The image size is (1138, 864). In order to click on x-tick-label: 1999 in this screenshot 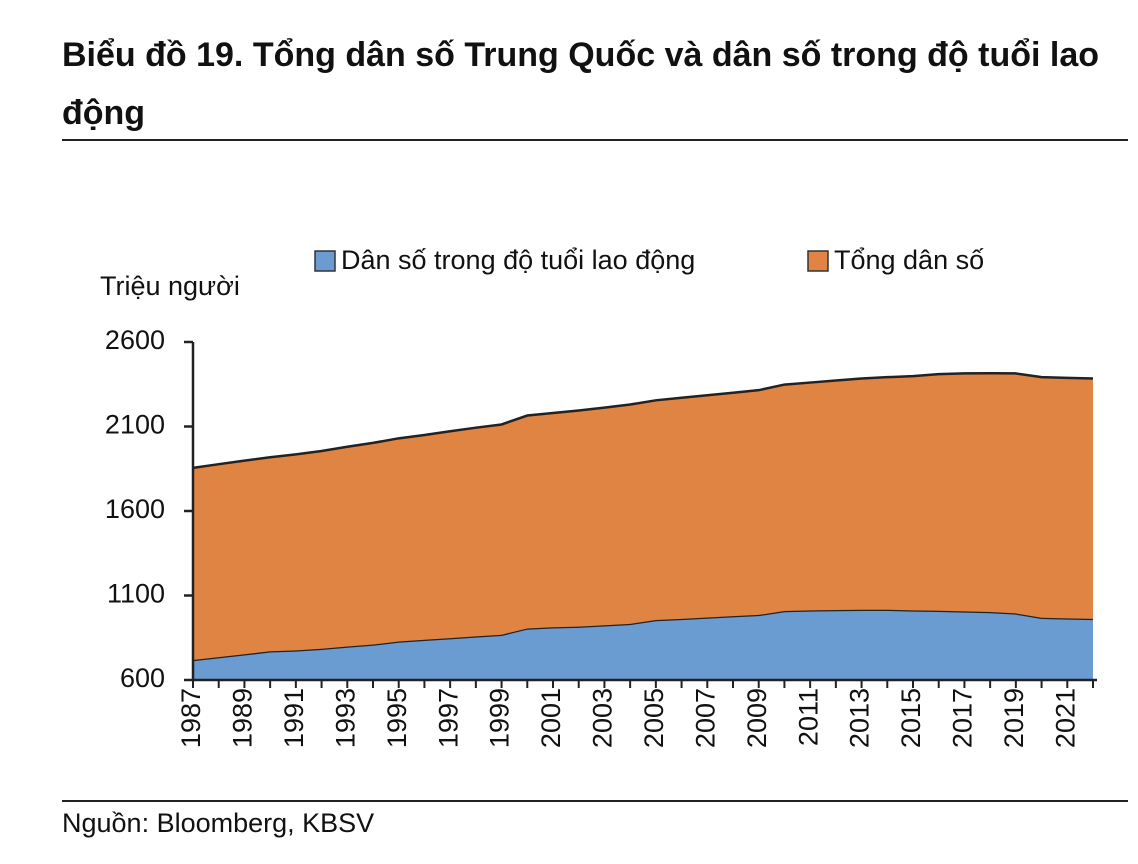, I will do `click(500, 718)`.